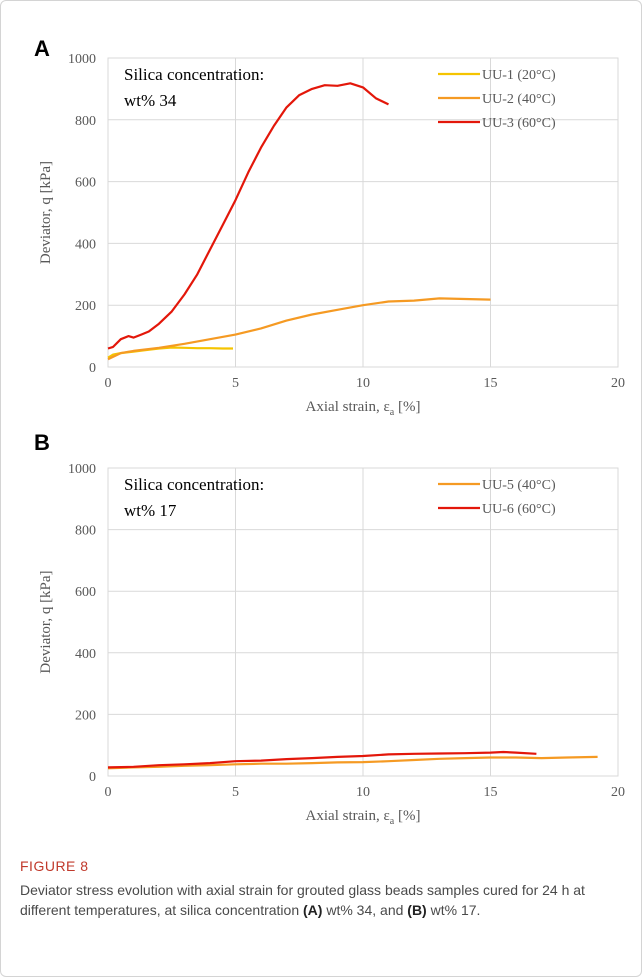  I want to click on caption-text-2: wt% 34, and, so click(365, 910).